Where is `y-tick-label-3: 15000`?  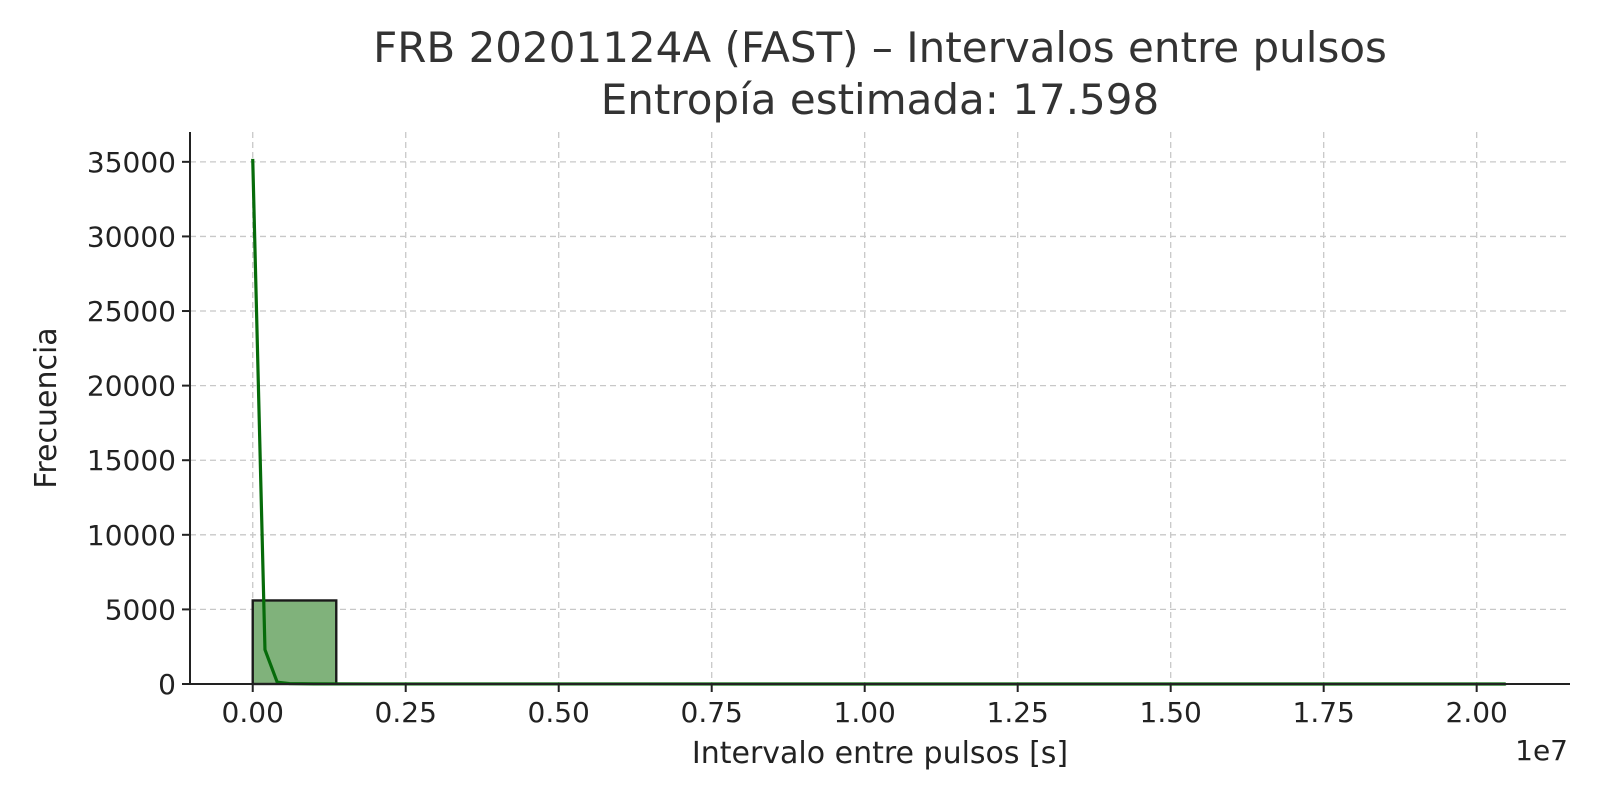
y-tick-label-3: 15000 is located at coordinates (131, 460).